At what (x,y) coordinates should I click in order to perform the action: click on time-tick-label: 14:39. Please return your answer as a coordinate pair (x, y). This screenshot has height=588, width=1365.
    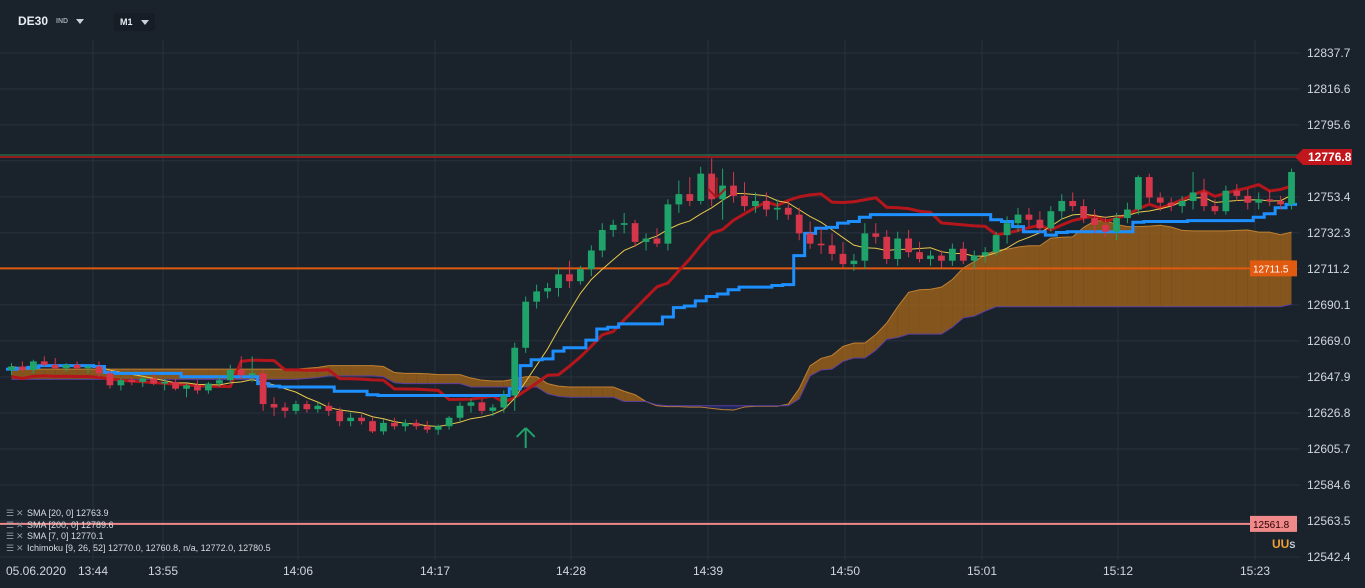
    Looking at the image, I should click on (708, 571).